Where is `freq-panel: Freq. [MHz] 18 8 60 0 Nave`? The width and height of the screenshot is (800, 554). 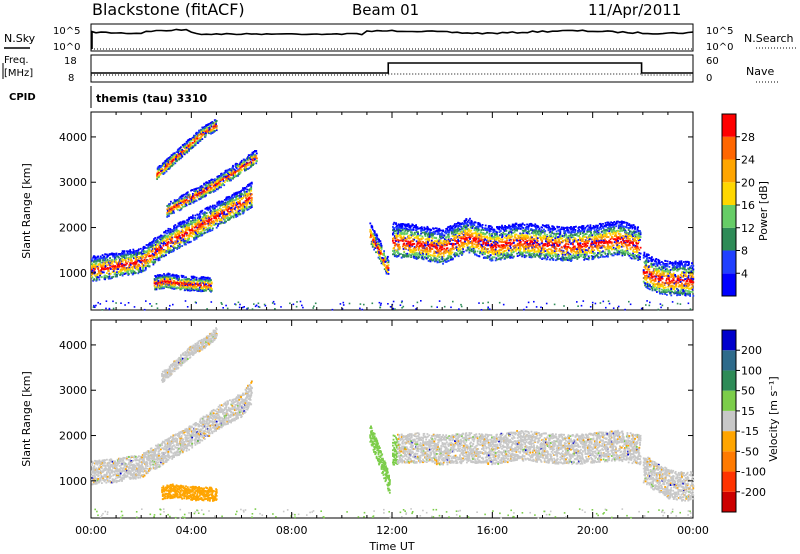 freq-panel: Freq. [MHz] 18 8 60 0 Nave is located at coordinates (391, 69).